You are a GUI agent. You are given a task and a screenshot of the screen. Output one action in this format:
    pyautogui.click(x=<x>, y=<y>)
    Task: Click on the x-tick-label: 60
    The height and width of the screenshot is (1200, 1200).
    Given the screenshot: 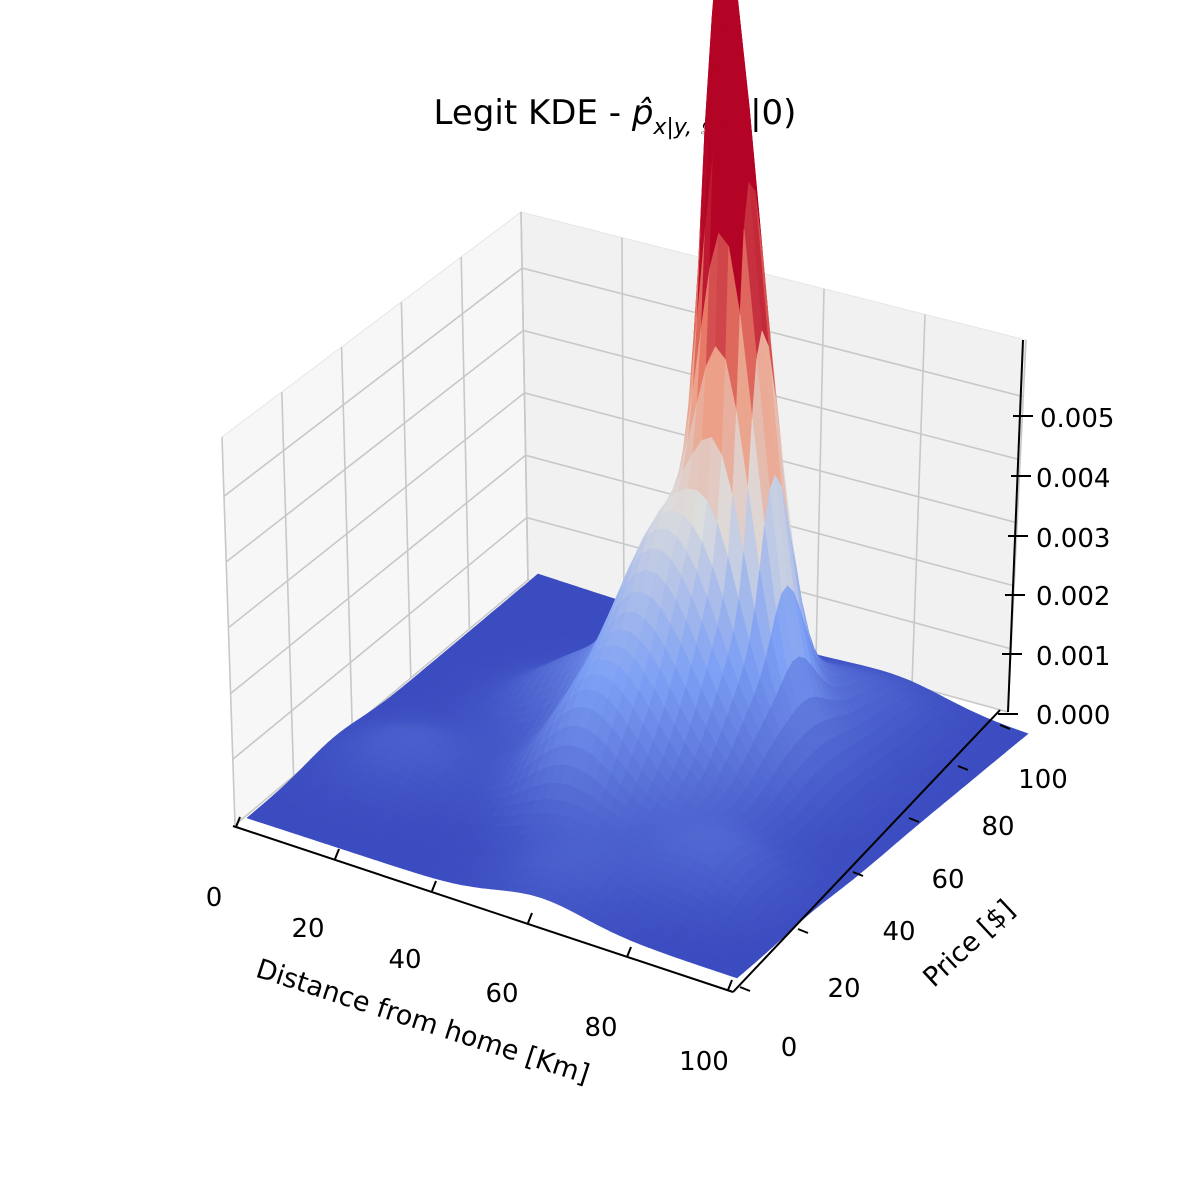 What is the action you would take?
    pyautogui.click(x=501, y=994)
    